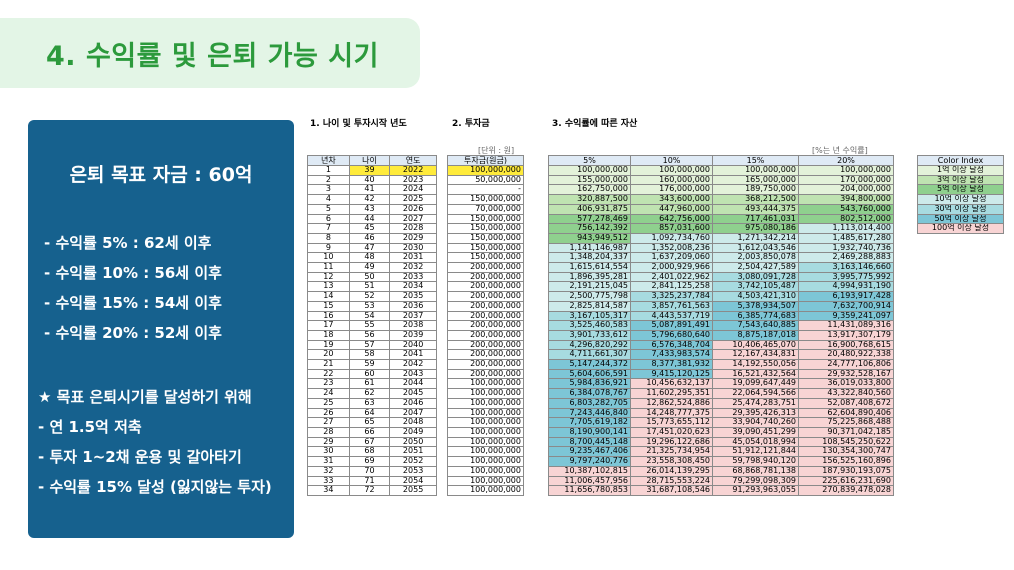 The height and width of the screenshot is (570, 1014). Describe the element at coordinates (485, 258) in the screenshot. I see `investment-cell: 150,000,000` at that location.